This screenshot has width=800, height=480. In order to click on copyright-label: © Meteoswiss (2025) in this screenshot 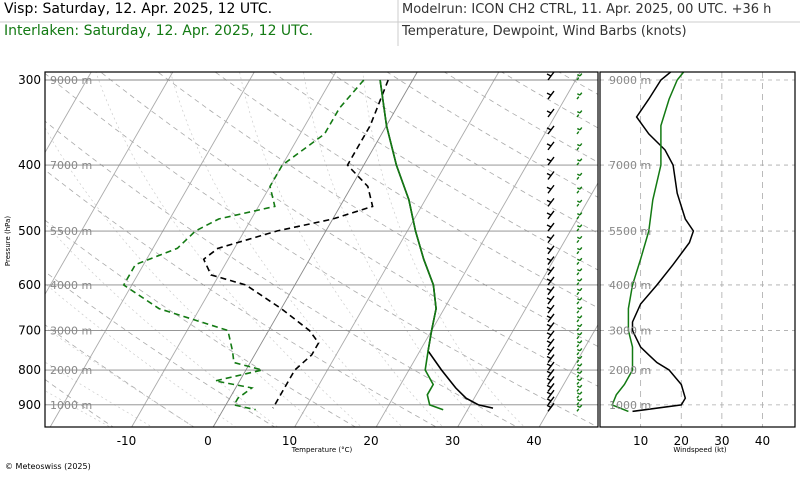, I will do `click(48, 466)`.